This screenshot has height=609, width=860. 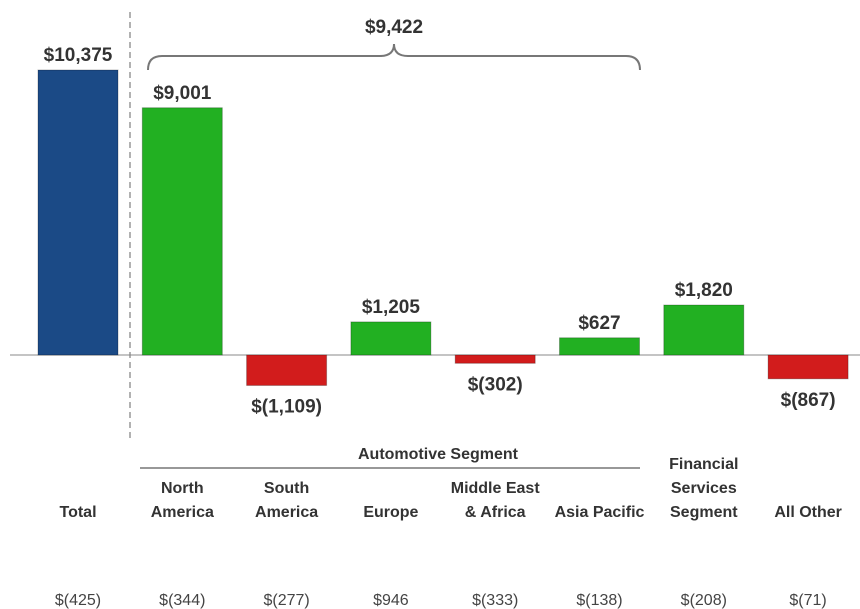 What do you see at coordinates (182, 600) in the screenshot?
I see `row-value: $(344)` at bounding box center [182, 600].